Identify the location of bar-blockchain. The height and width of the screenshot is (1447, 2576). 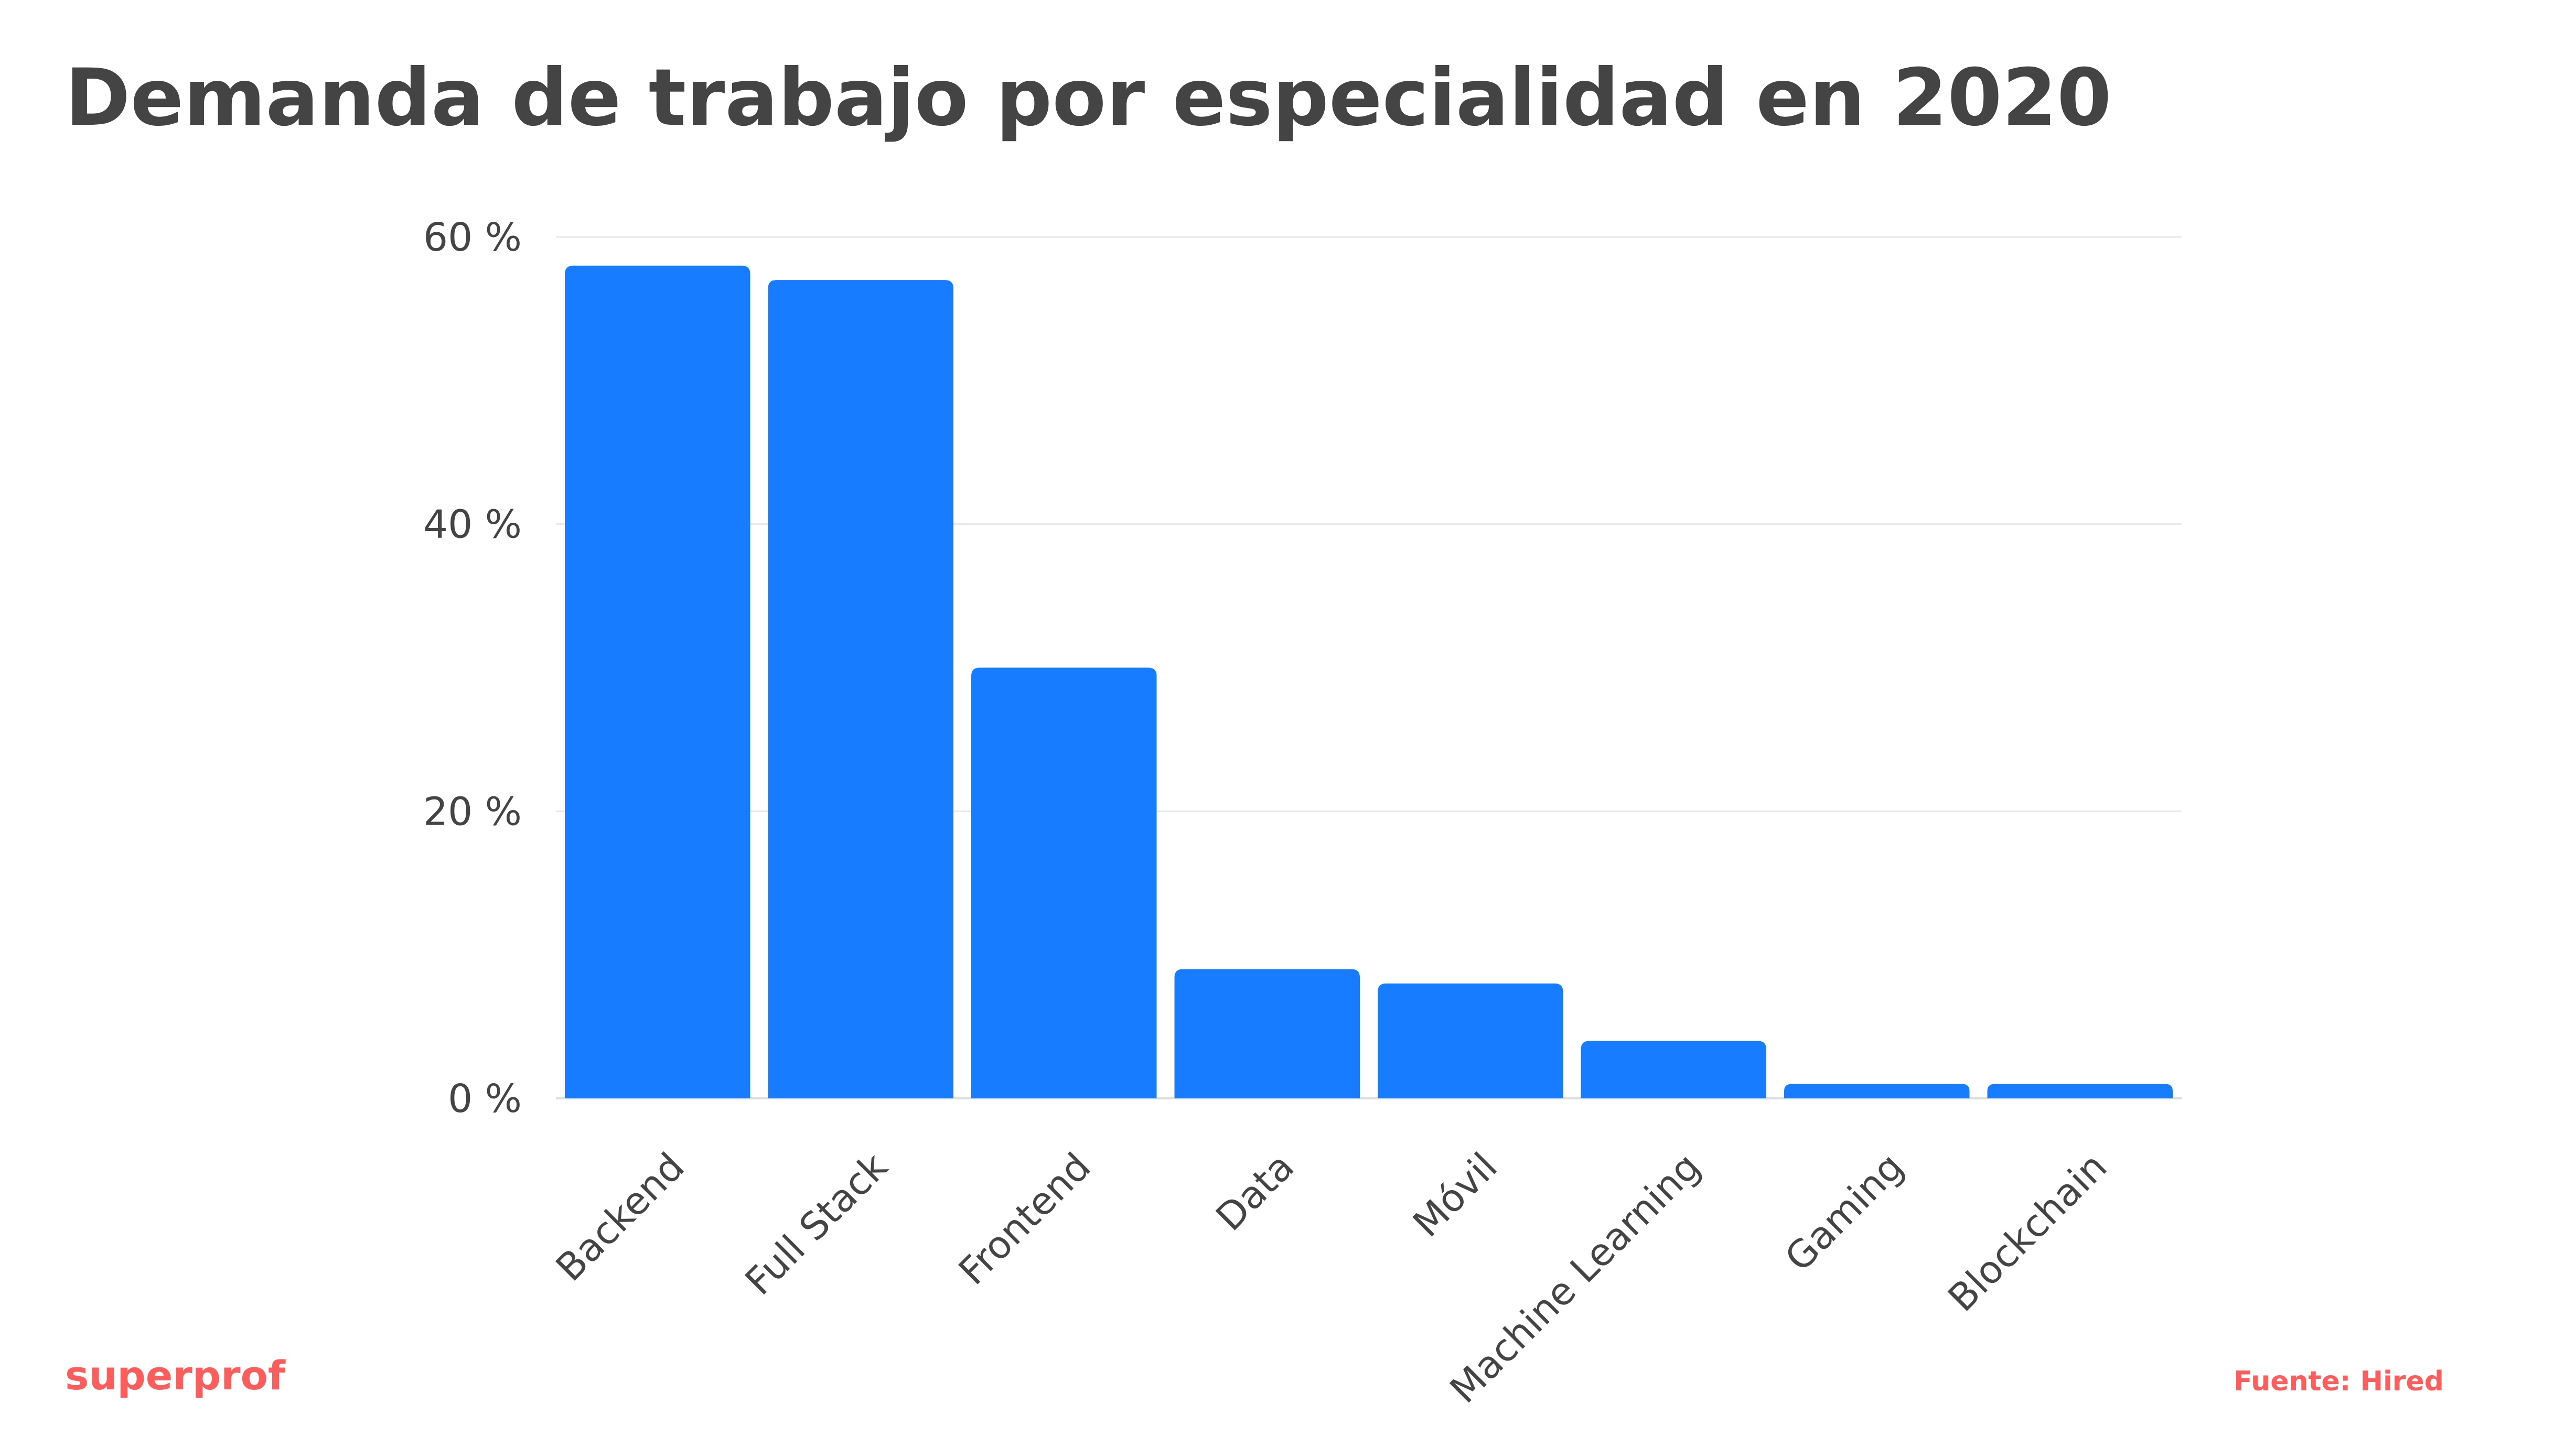
(2080, 1091).